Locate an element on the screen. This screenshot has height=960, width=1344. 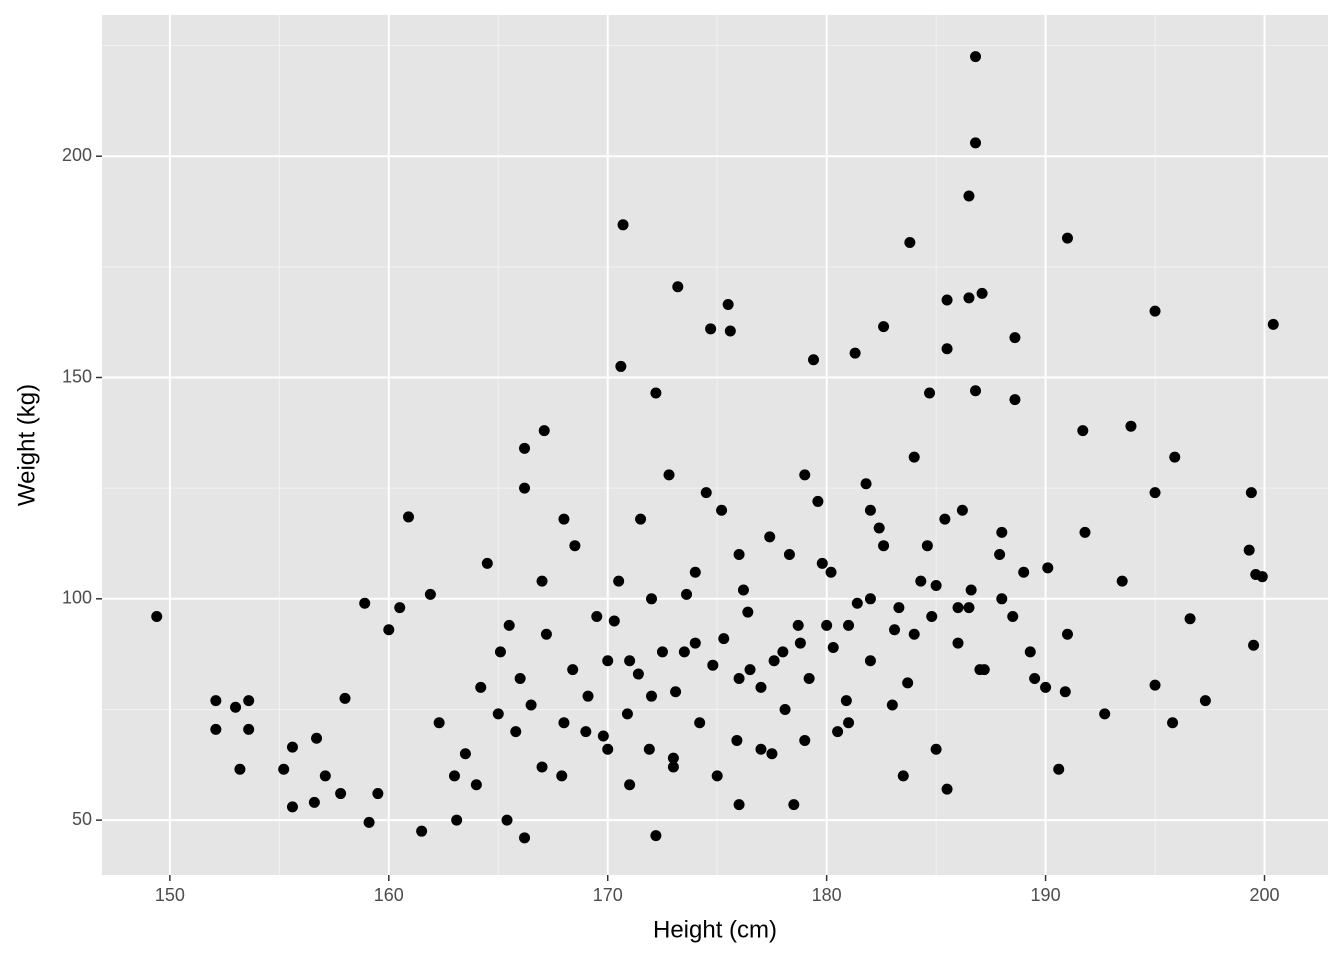
x-tick-label: 170 is located at coordinates (608, 895).